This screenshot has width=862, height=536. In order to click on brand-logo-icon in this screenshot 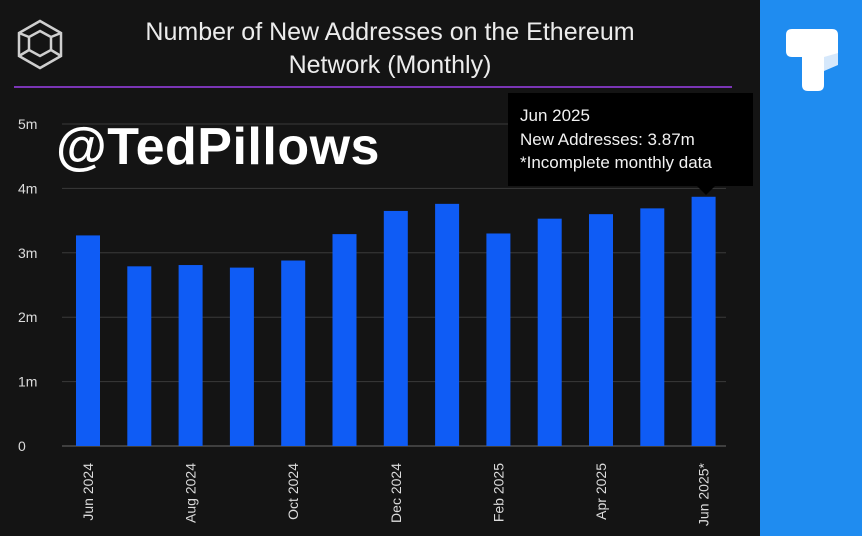, I will do `click(812, 60)`.